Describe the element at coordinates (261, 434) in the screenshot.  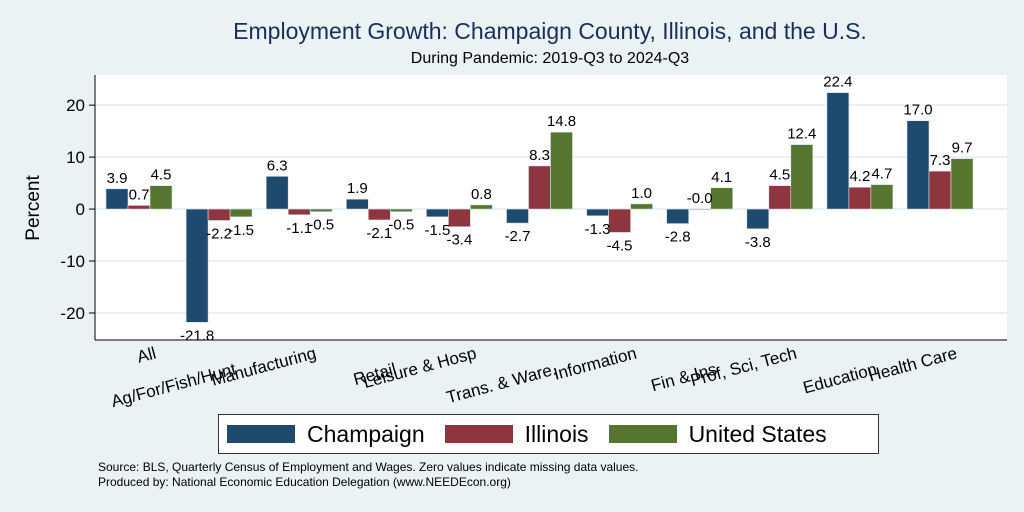
I see `legend-swatch-champaign` at that location.